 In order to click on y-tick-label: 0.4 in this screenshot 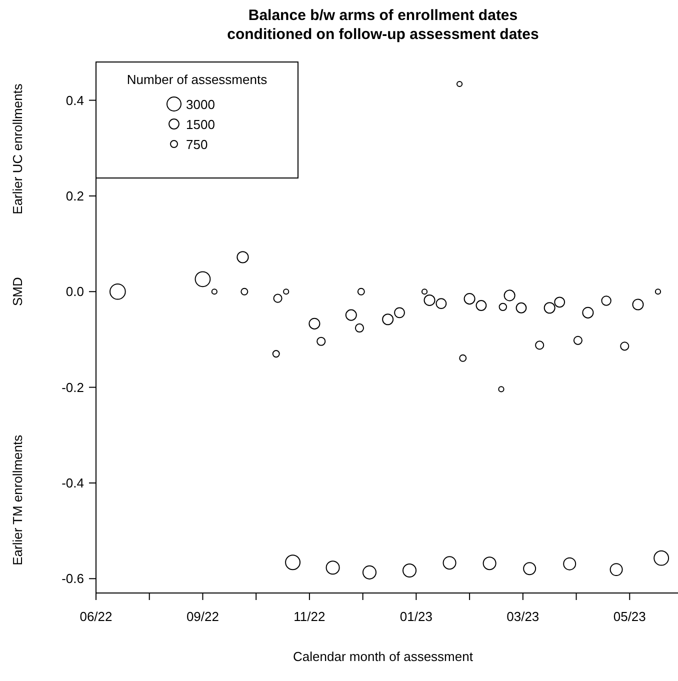, I will do `click(75, 100)`.